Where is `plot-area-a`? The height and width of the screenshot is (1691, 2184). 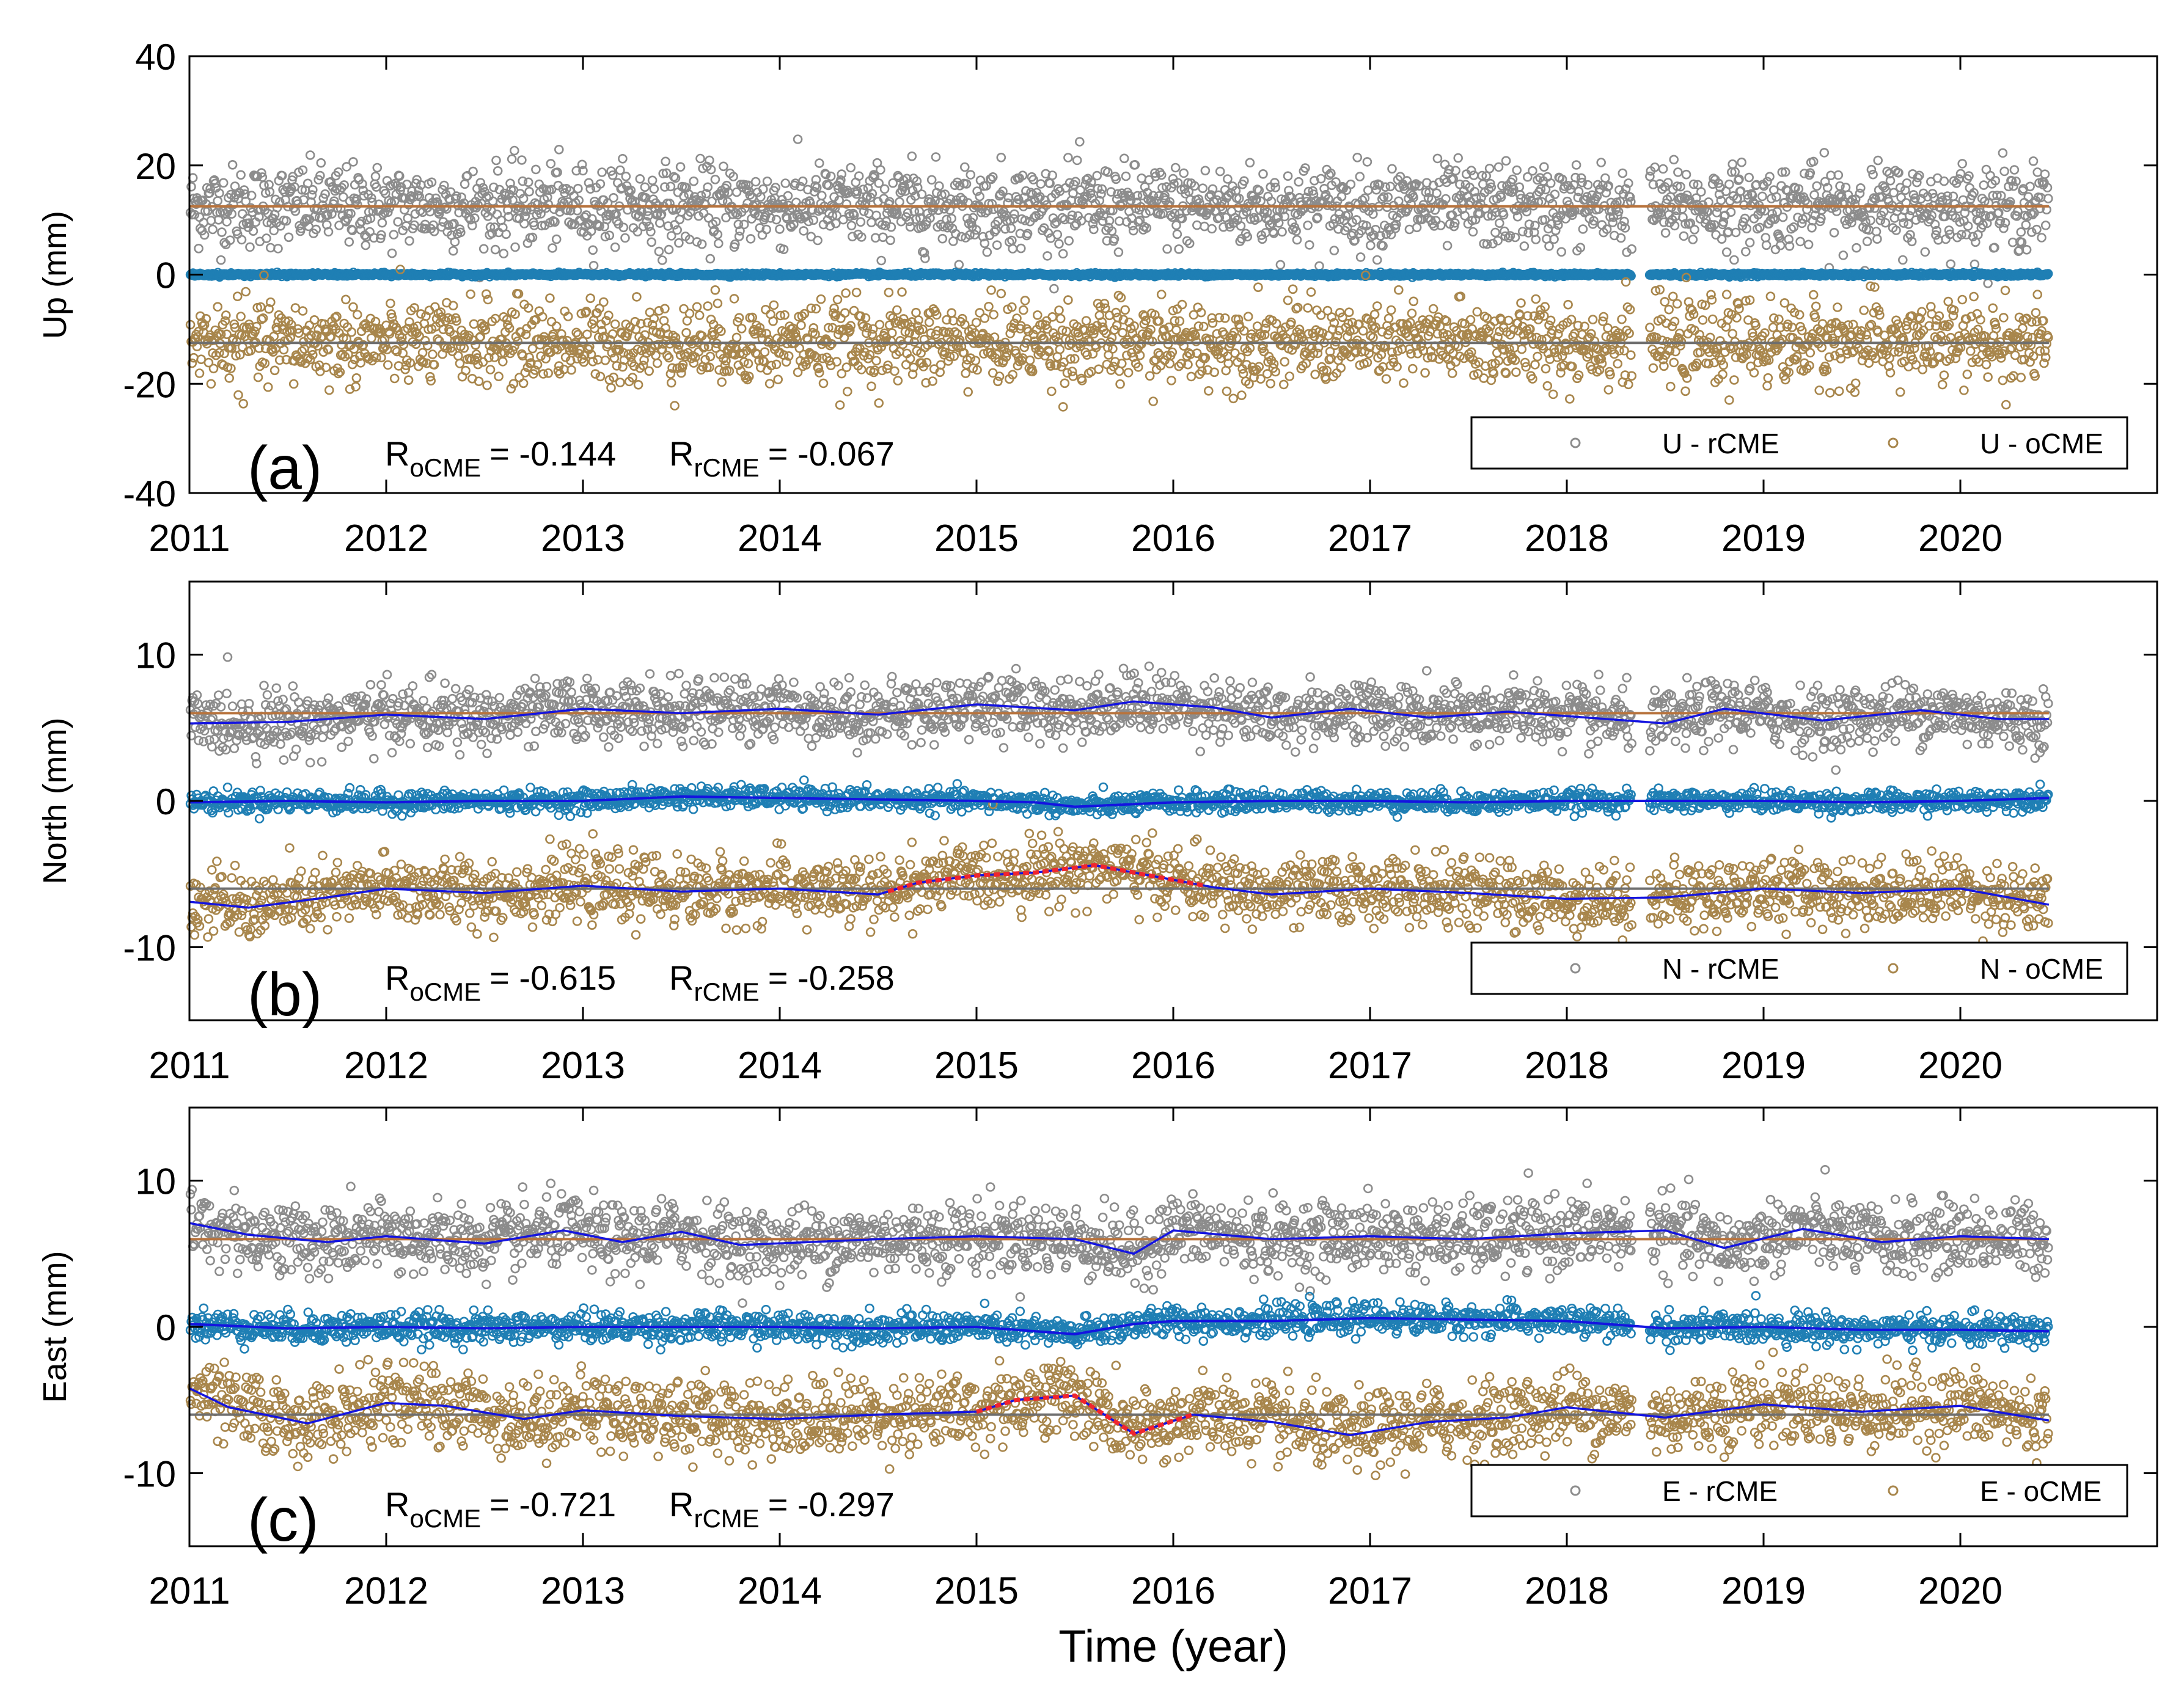
plot-area-a is located at coordinates (1119, 273).